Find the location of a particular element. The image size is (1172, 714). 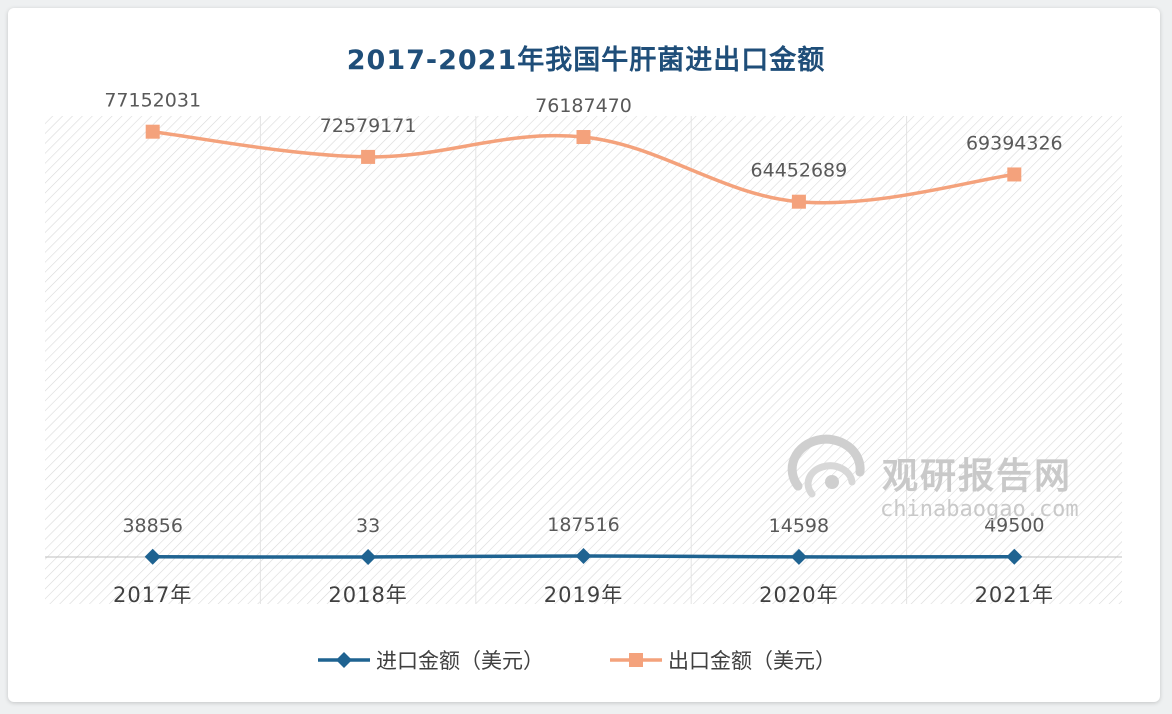

legend-label-1: 出口金额（美元） is located at coordinates (752, 661).